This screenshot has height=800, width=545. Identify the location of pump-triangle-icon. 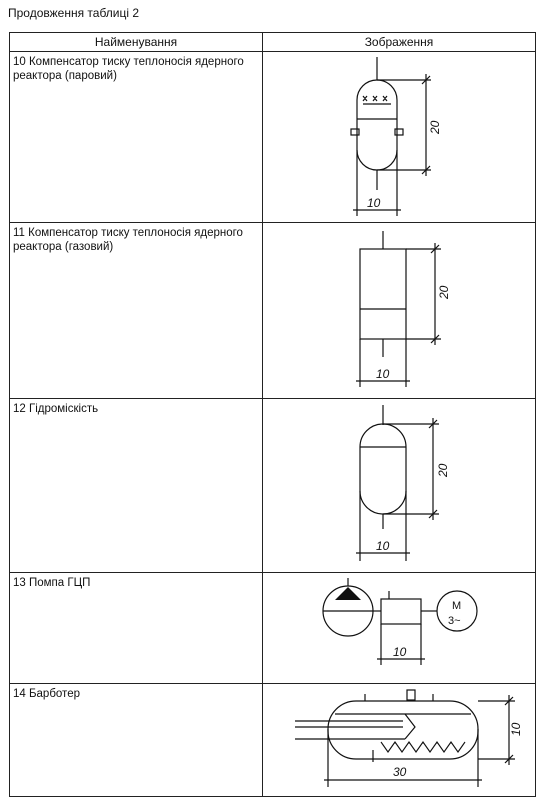
(348, 593).